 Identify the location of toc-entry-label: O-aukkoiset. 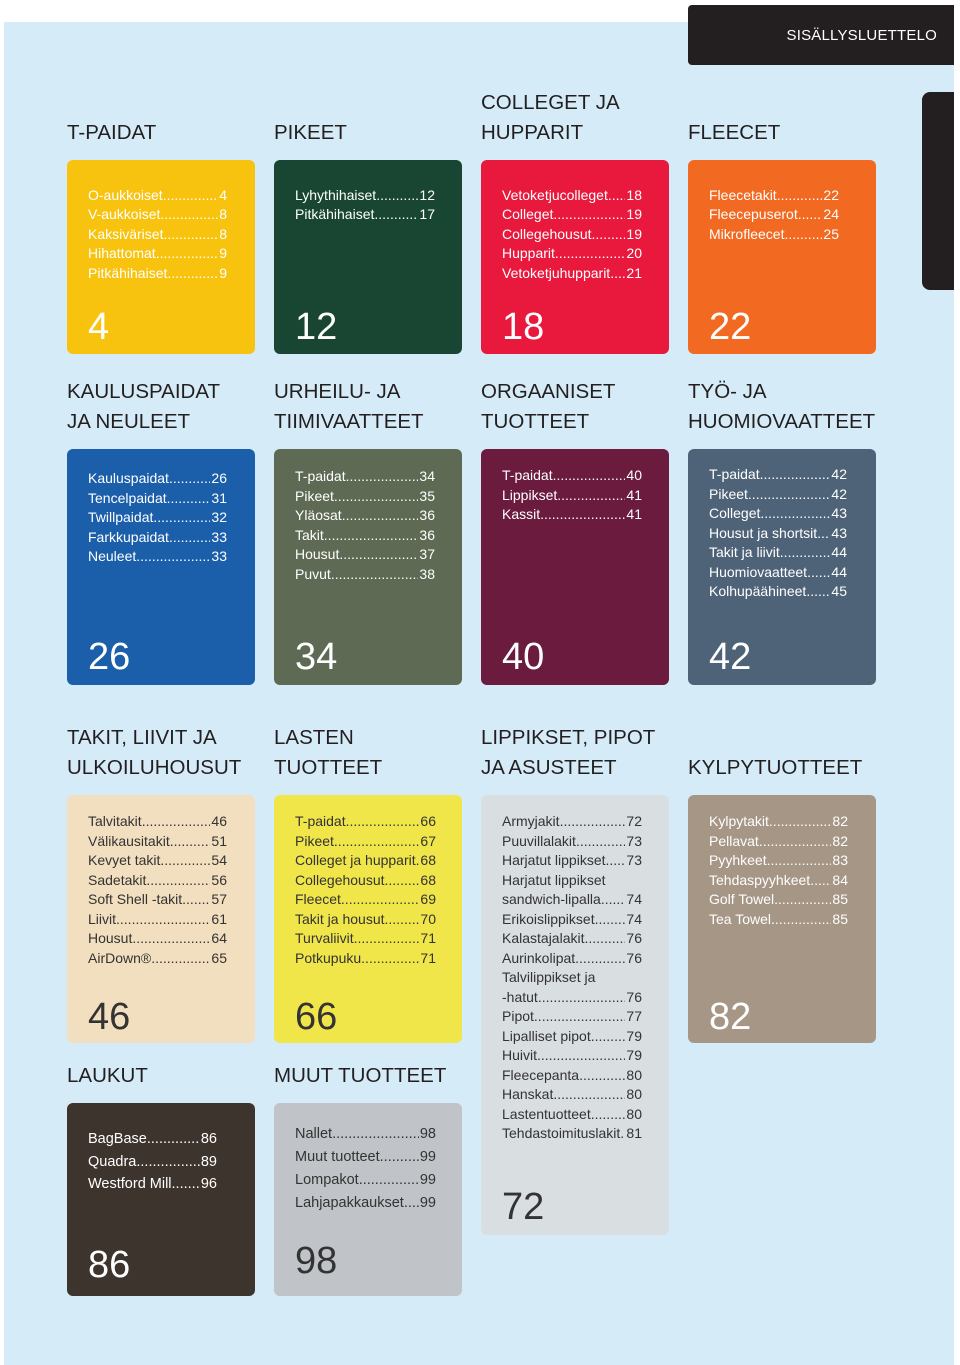
(125, 195).